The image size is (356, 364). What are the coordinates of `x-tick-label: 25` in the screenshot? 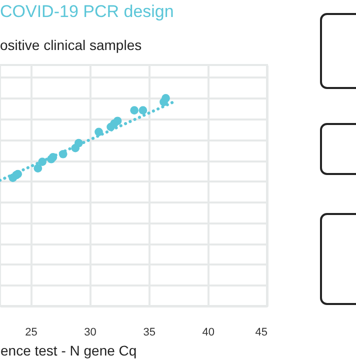 It's located at (31, 332).